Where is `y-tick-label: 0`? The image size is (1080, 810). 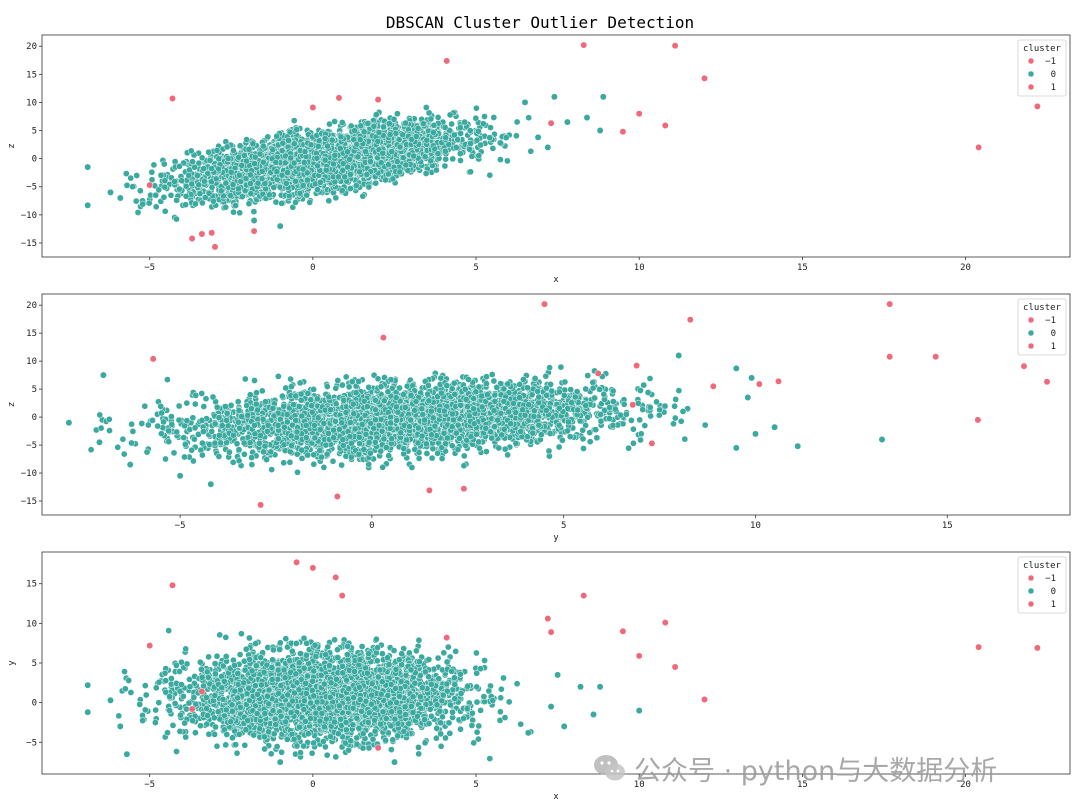
y-tick-label: 0 is located at coordinates (34, 160).